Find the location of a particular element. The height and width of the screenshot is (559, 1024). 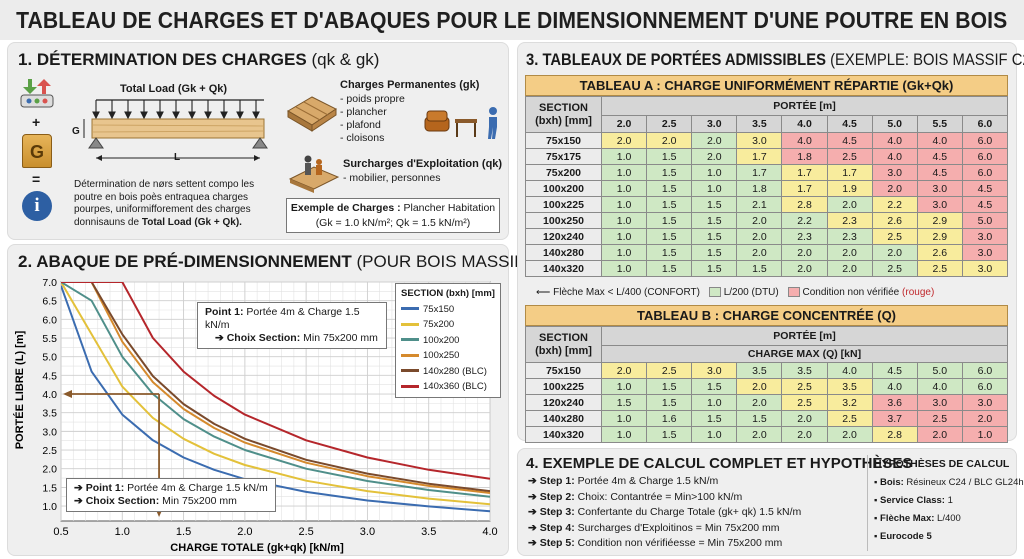

x-tick-label: 3.0 is located at coordinates (367, 532).